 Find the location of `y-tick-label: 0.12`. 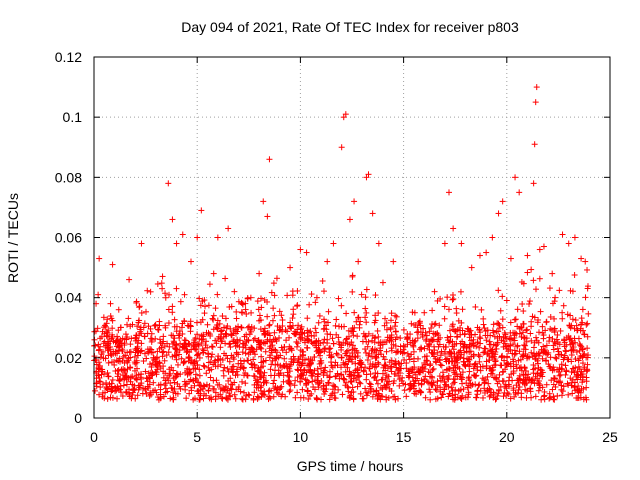

y-tick-label: 0.12 is located at coordinates (68, 57).